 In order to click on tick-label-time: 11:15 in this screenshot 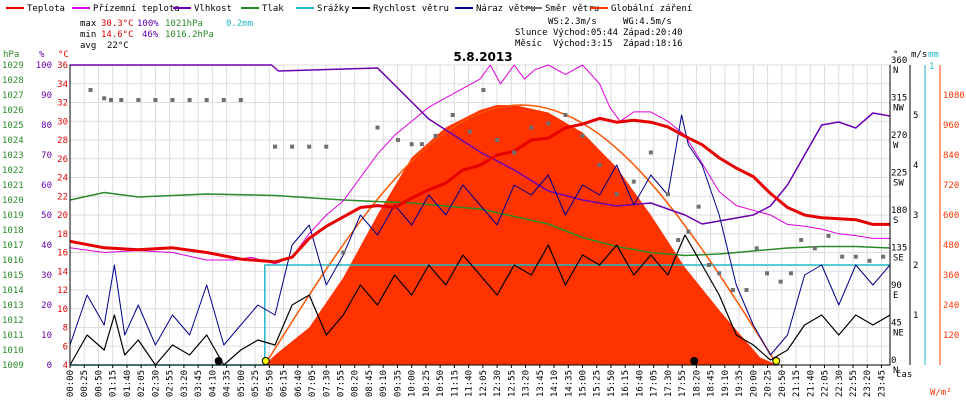, I will do `click(455, 383)`.